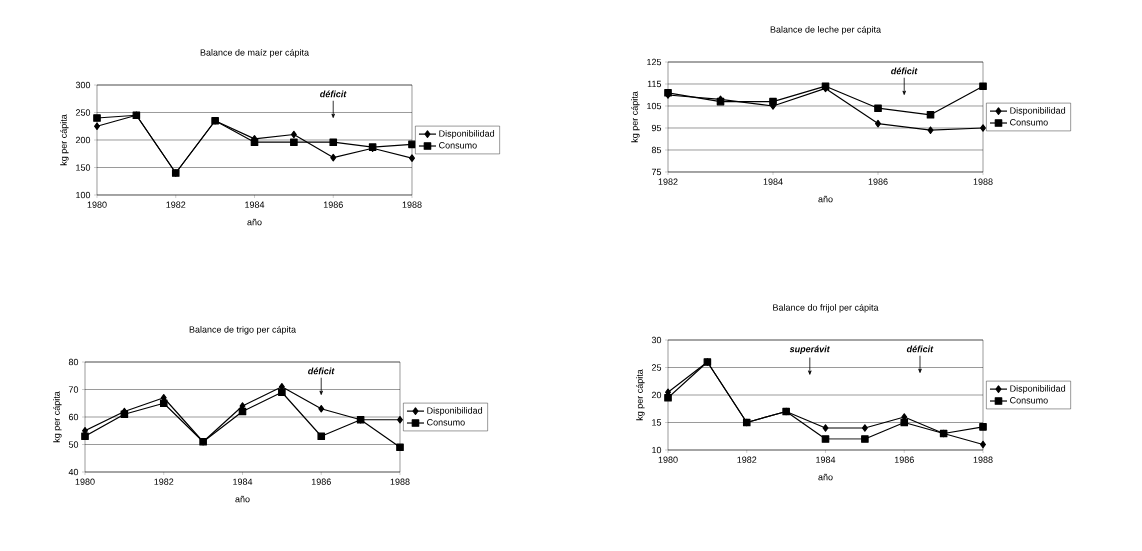  I want to click on y-tick-label: 40, so click(73, 472).